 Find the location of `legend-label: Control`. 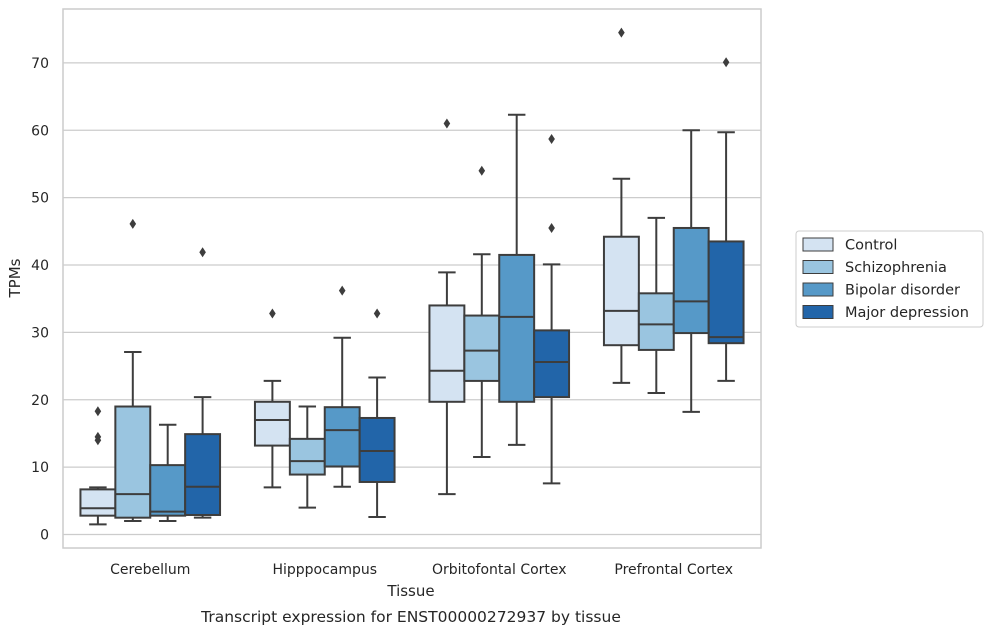

legend-label: Control is located at coordinates (871, 246).